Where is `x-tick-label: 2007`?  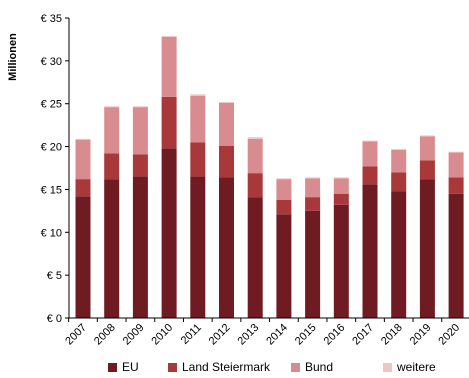 x-tick-label: 2007 is located at coordinates (76, 335).